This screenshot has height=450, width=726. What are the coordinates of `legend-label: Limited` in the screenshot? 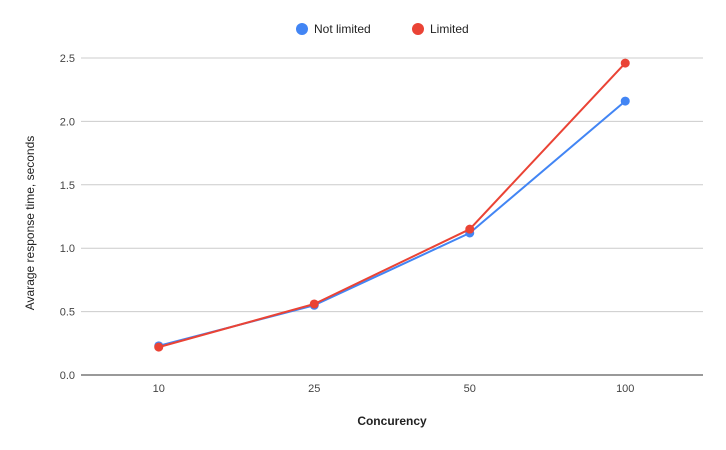 It's located at (449, 29).